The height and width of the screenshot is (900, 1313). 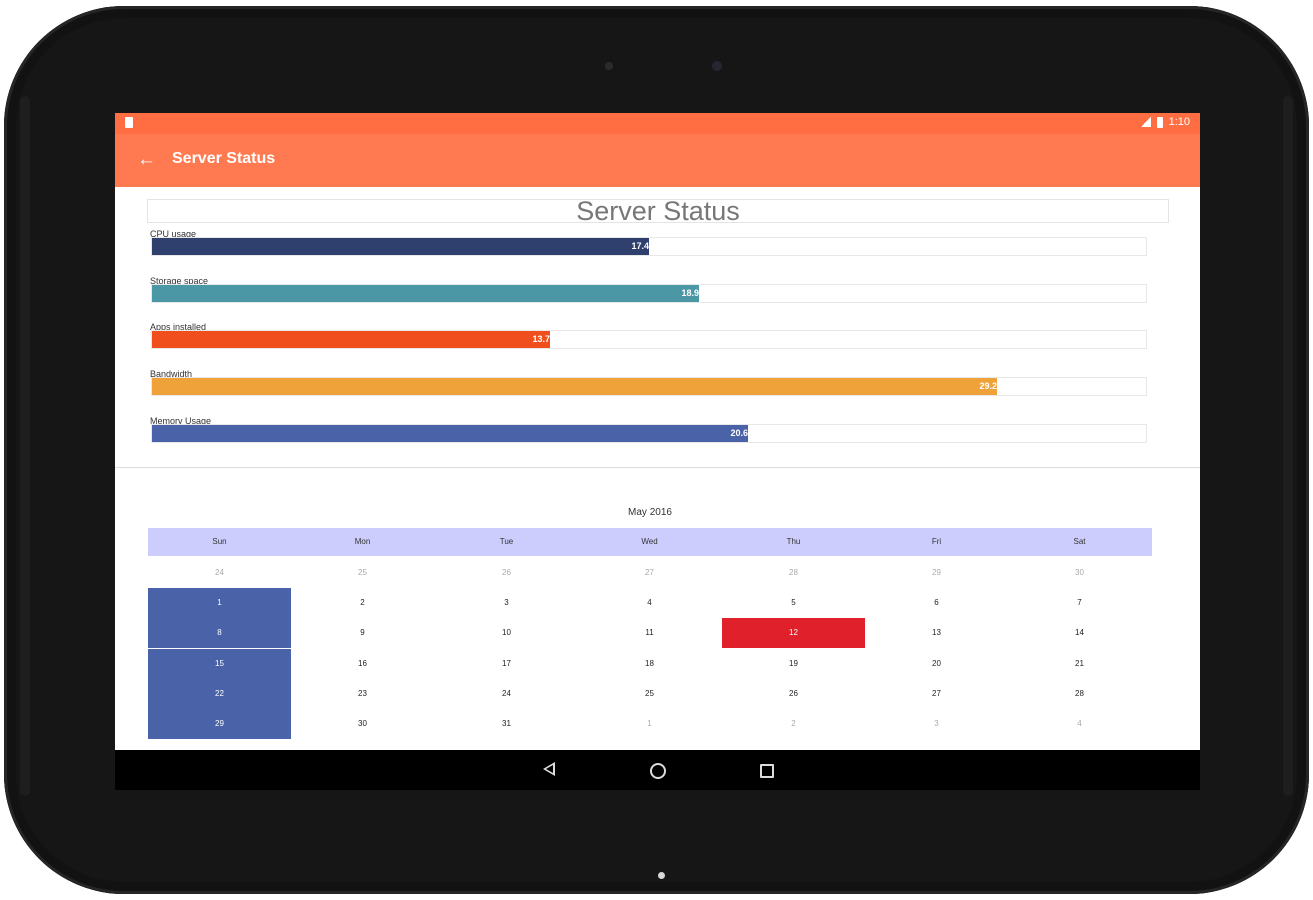 I want to click on calendar-weekday: Sun, so click(x=219, y=541).